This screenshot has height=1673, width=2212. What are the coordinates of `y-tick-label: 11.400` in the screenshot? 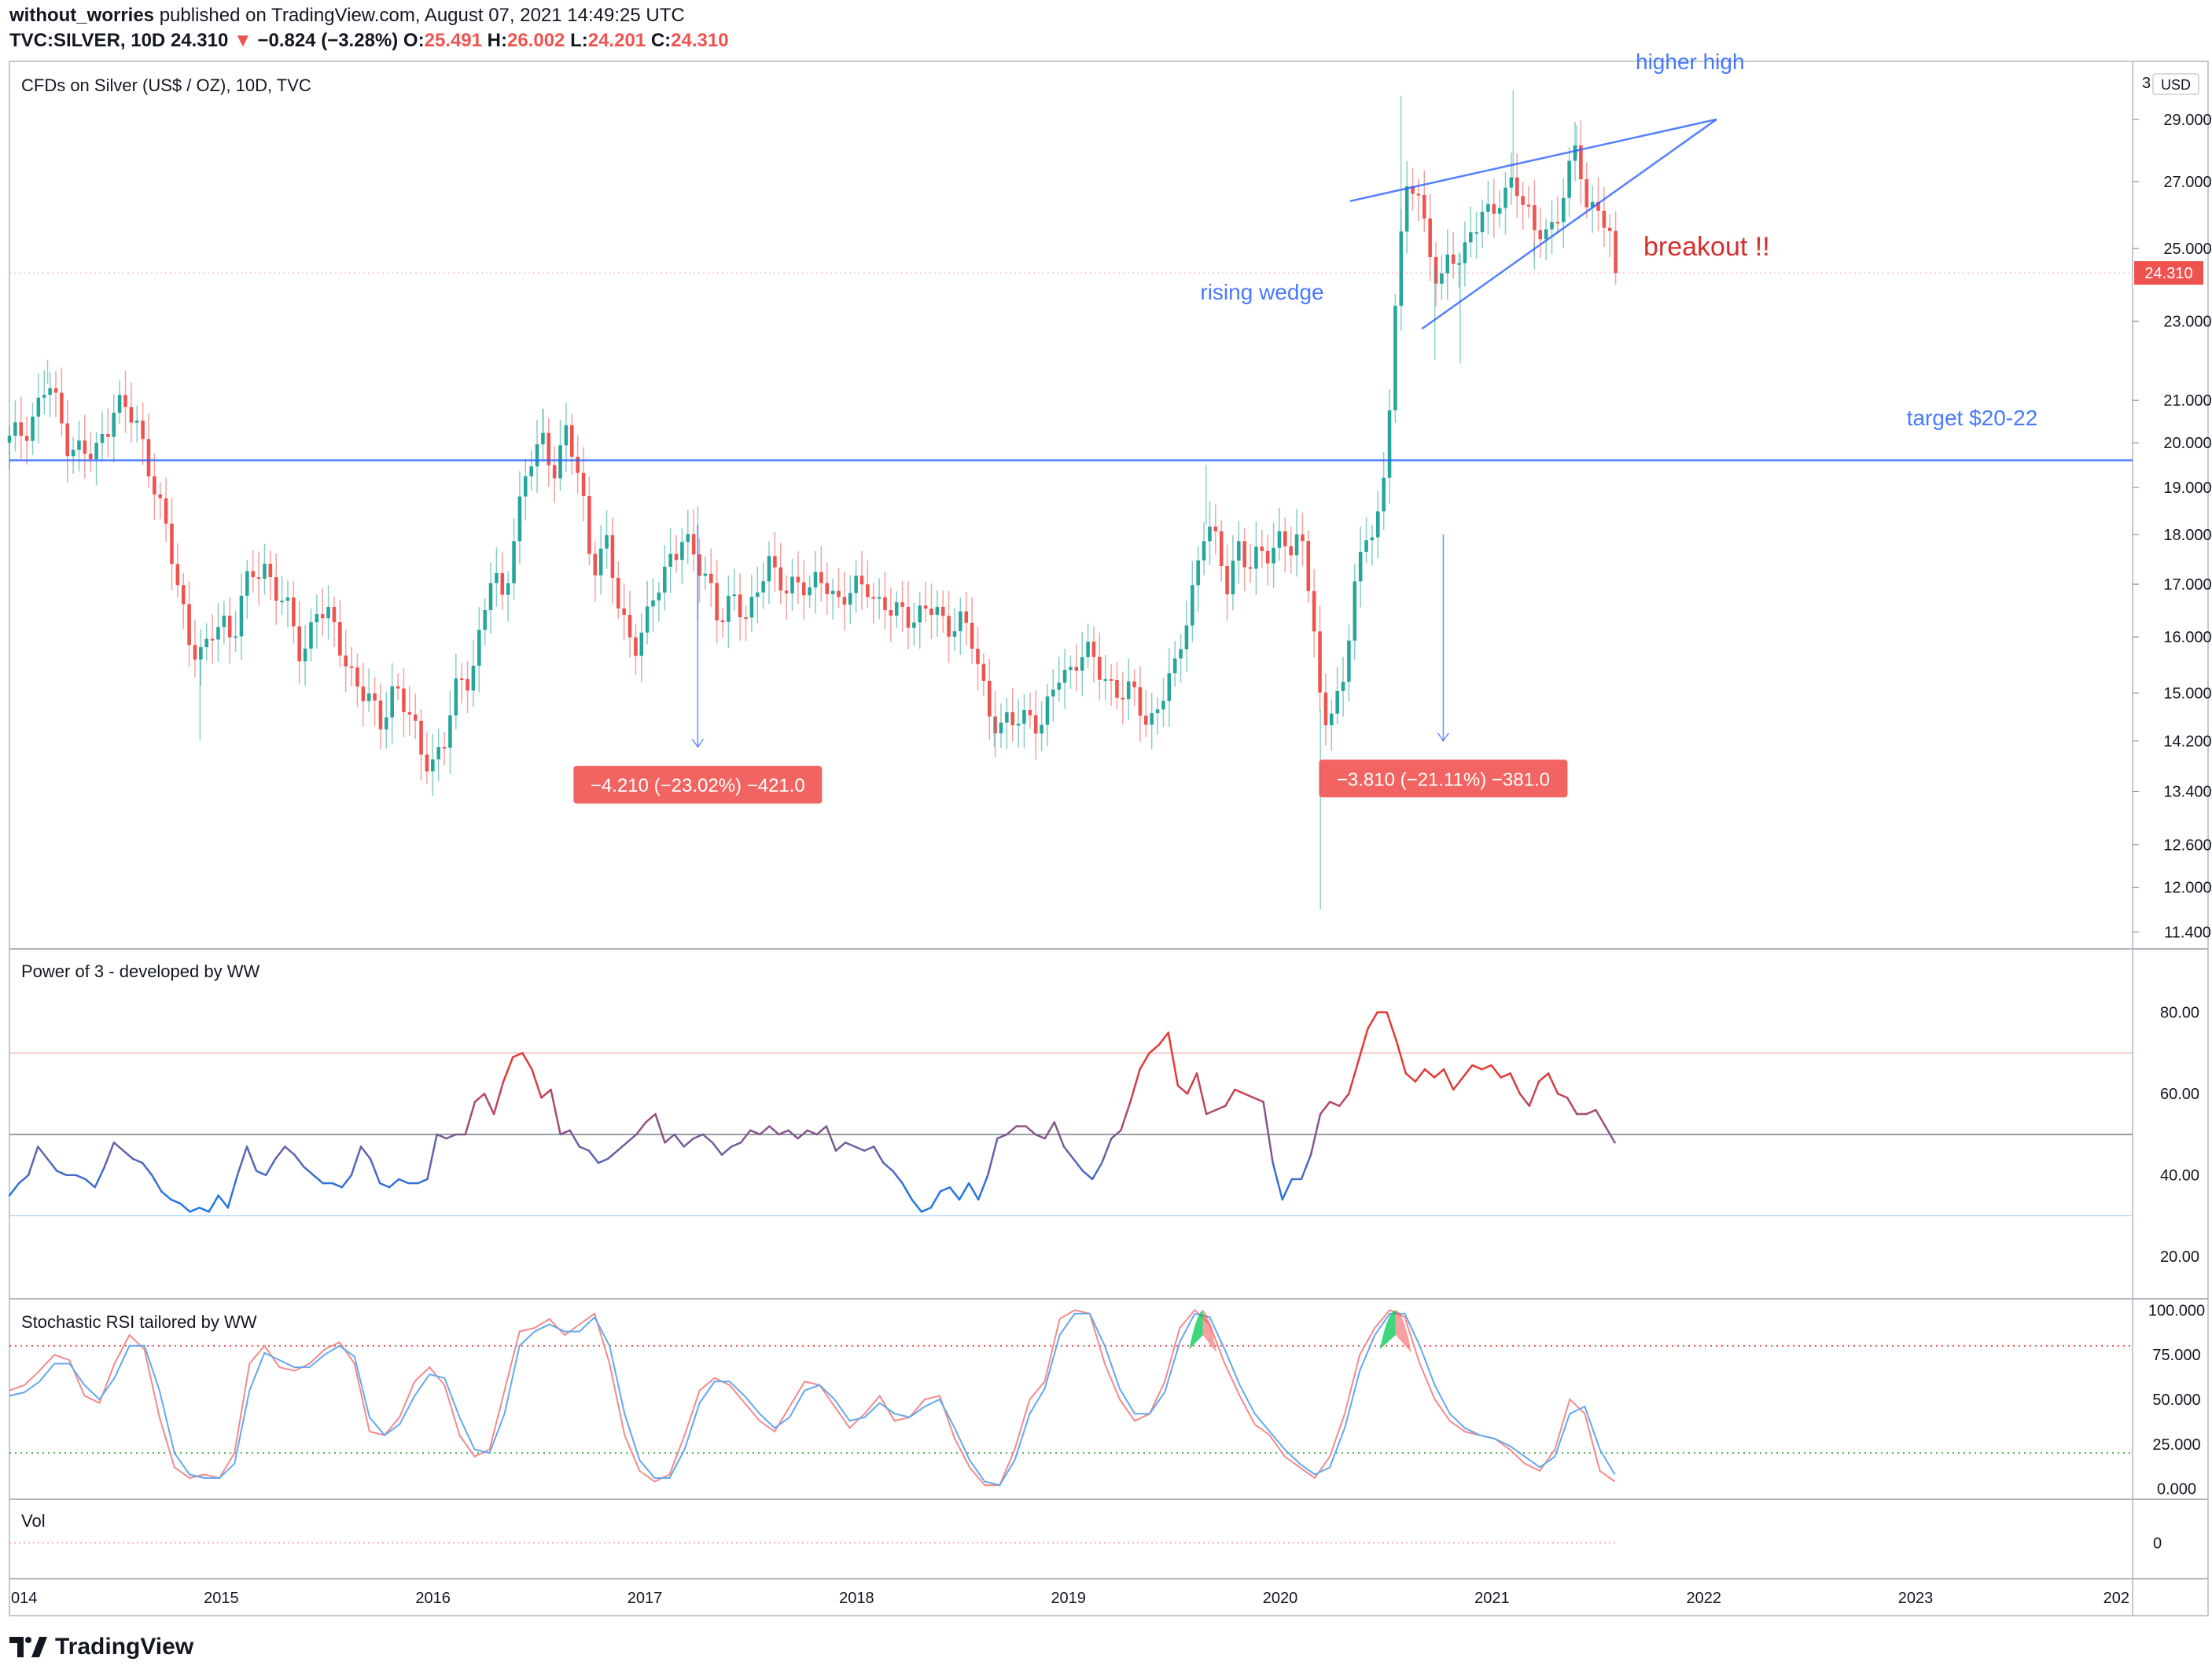 It's located at (2187, 933).